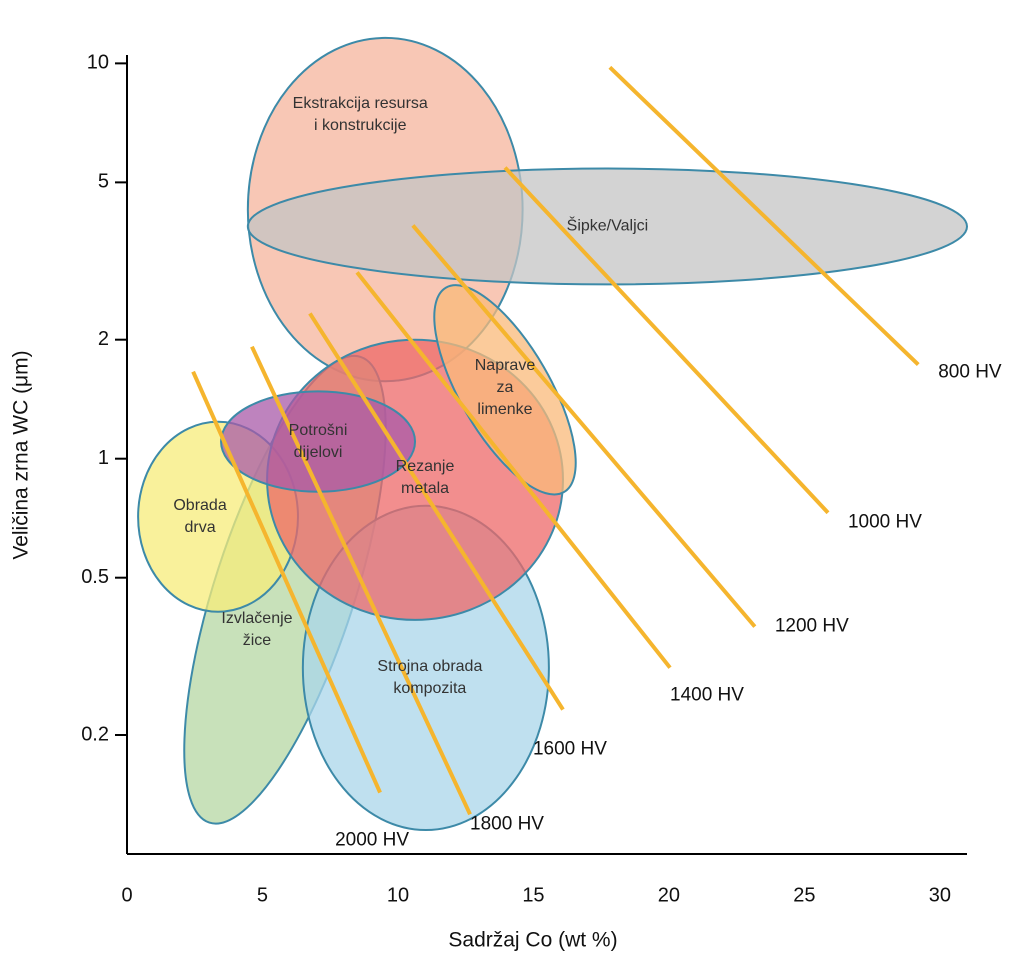  I want to click on x-tick-label: 30, so click(940, 895).